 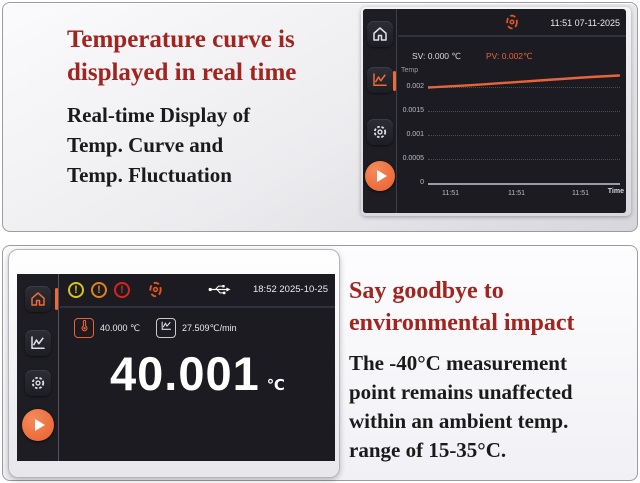 What do you see at coordinates (524, 81) in the screenshot?
I see `temperature-curve-line` at bounding box center [524, 81].